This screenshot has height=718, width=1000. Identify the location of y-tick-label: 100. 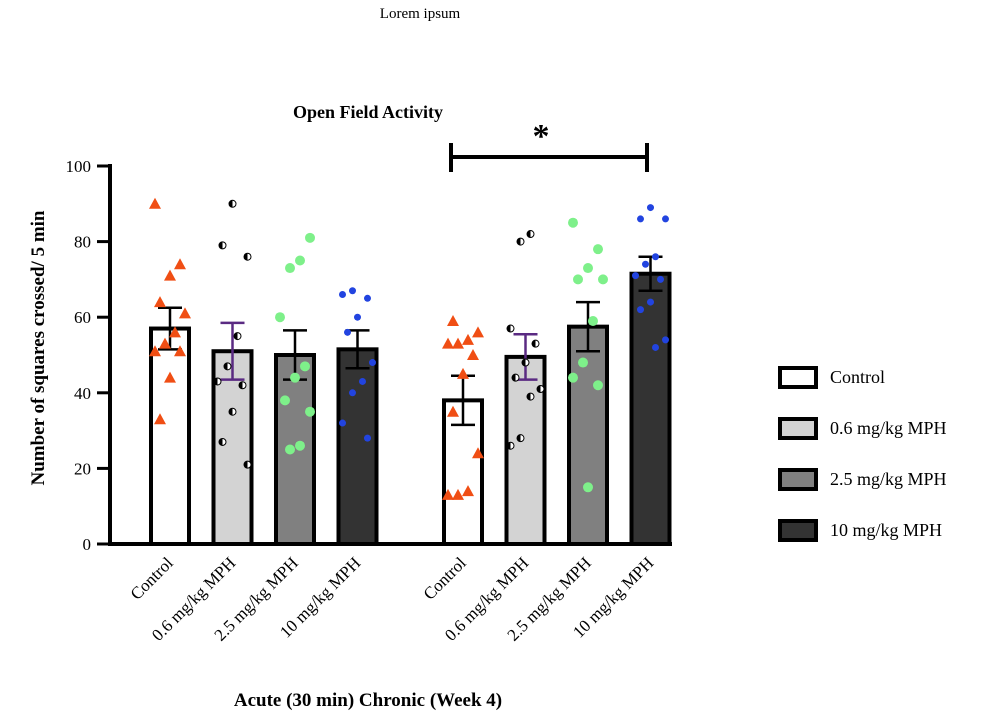
(79, 166).